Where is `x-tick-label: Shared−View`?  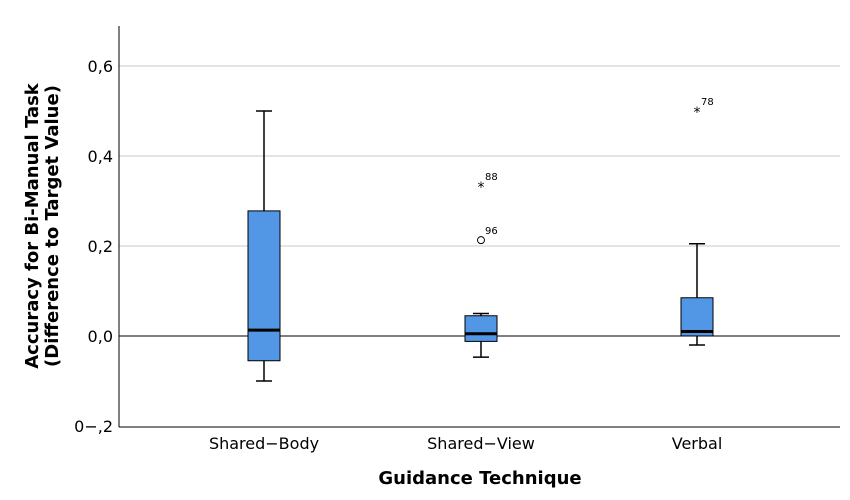
x-tick-label: Shared−View is located at coordinates (481, 443).